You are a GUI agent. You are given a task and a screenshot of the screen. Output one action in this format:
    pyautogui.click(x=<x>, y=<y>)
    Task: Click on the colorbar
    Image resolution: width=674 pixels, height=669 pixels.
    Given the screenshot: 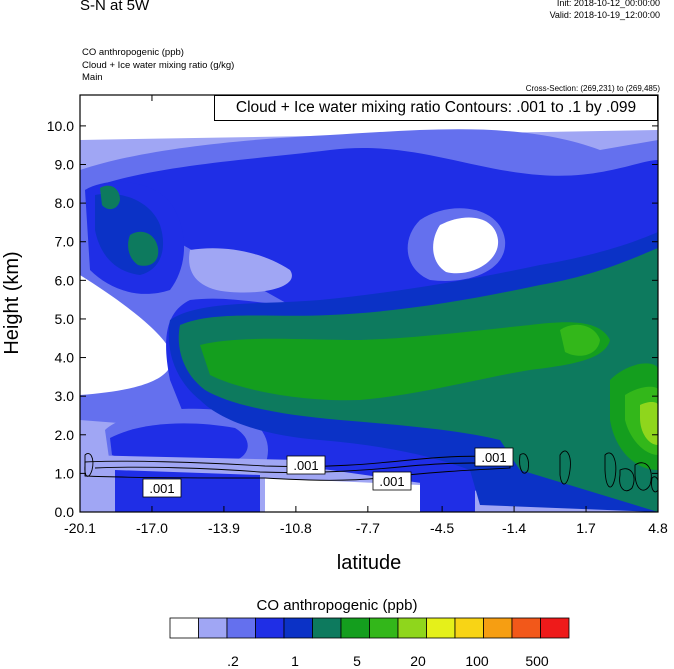 What is the action you would take?
    pyautogui.click(x=369, y=628)
    